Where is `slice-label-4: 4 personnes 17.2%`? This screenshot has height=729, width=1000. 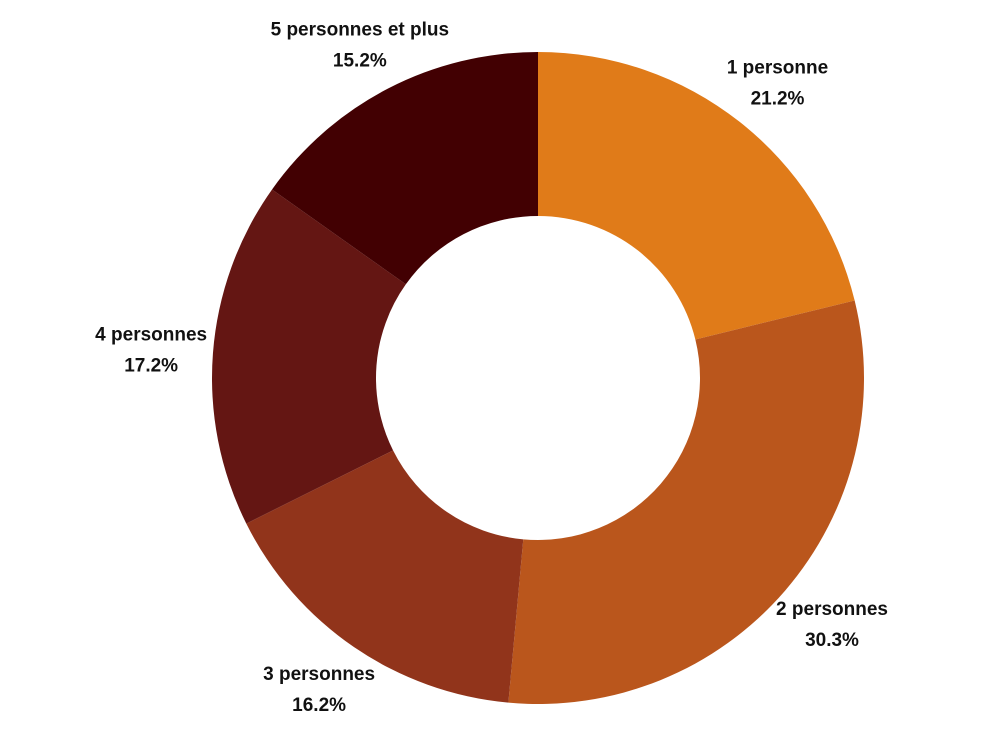
slice-label-4: 4 personnes 17.2% is located at coordinates (151, 351).